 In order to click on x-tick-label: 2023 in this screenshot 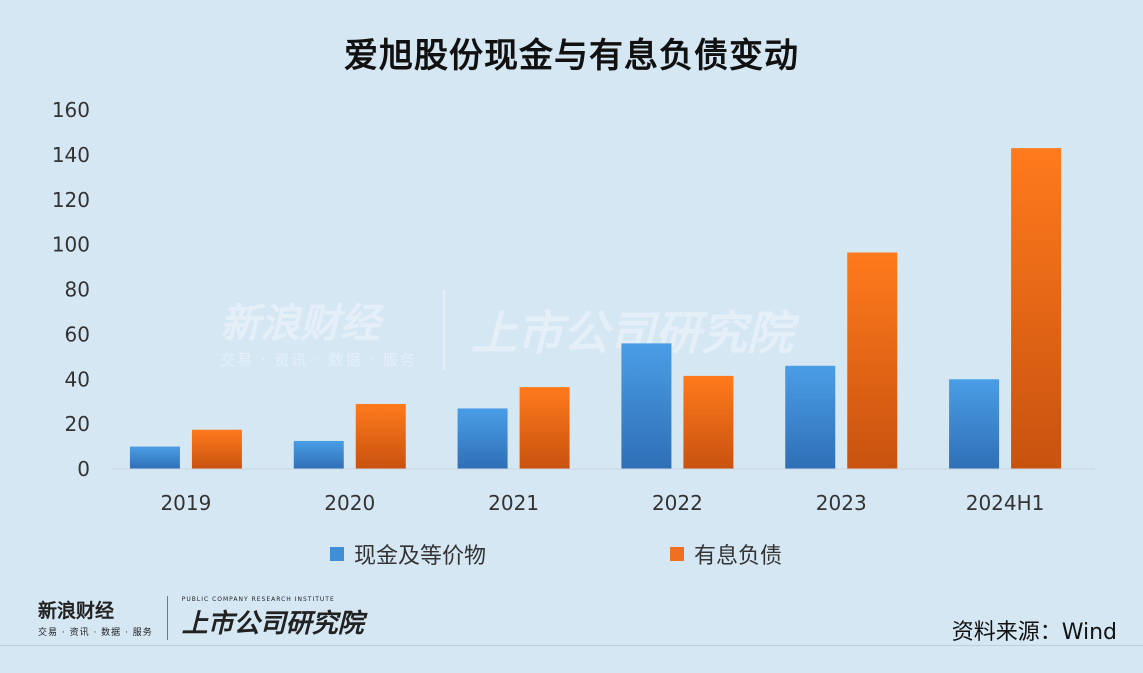, I will do `click(841, 503)`.